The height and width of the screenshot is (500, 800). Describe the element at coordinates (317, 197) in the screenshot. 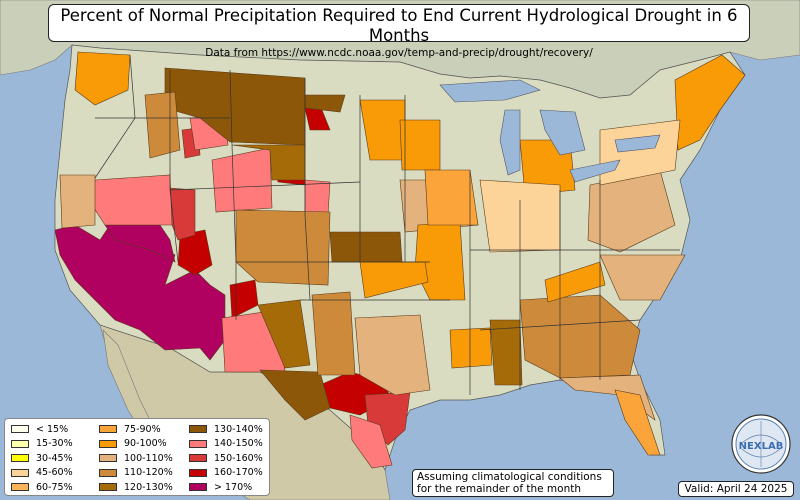

I see `region-140-co` at that location.